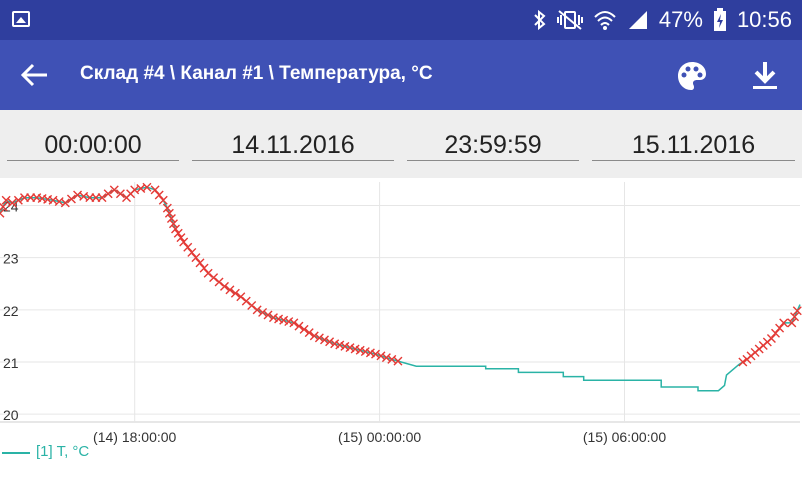 The height and width of the screenshot is (482, 802). What do you see at coordinates (293, 143) in the screenshot?
I see `start-date-field: 14.11.2016` at bounding box center [293, 143].